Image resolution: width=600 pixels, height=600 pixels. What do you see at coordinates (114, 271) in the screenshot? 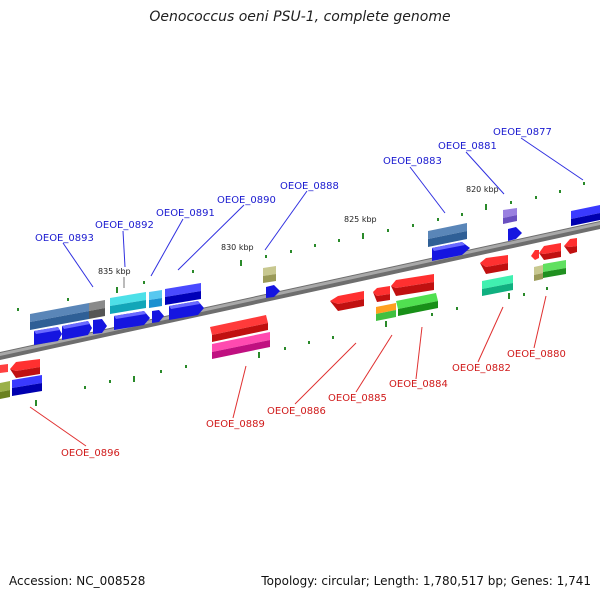
I see `scale-label-835: 835 kbp` at bounding box center [114, 271].